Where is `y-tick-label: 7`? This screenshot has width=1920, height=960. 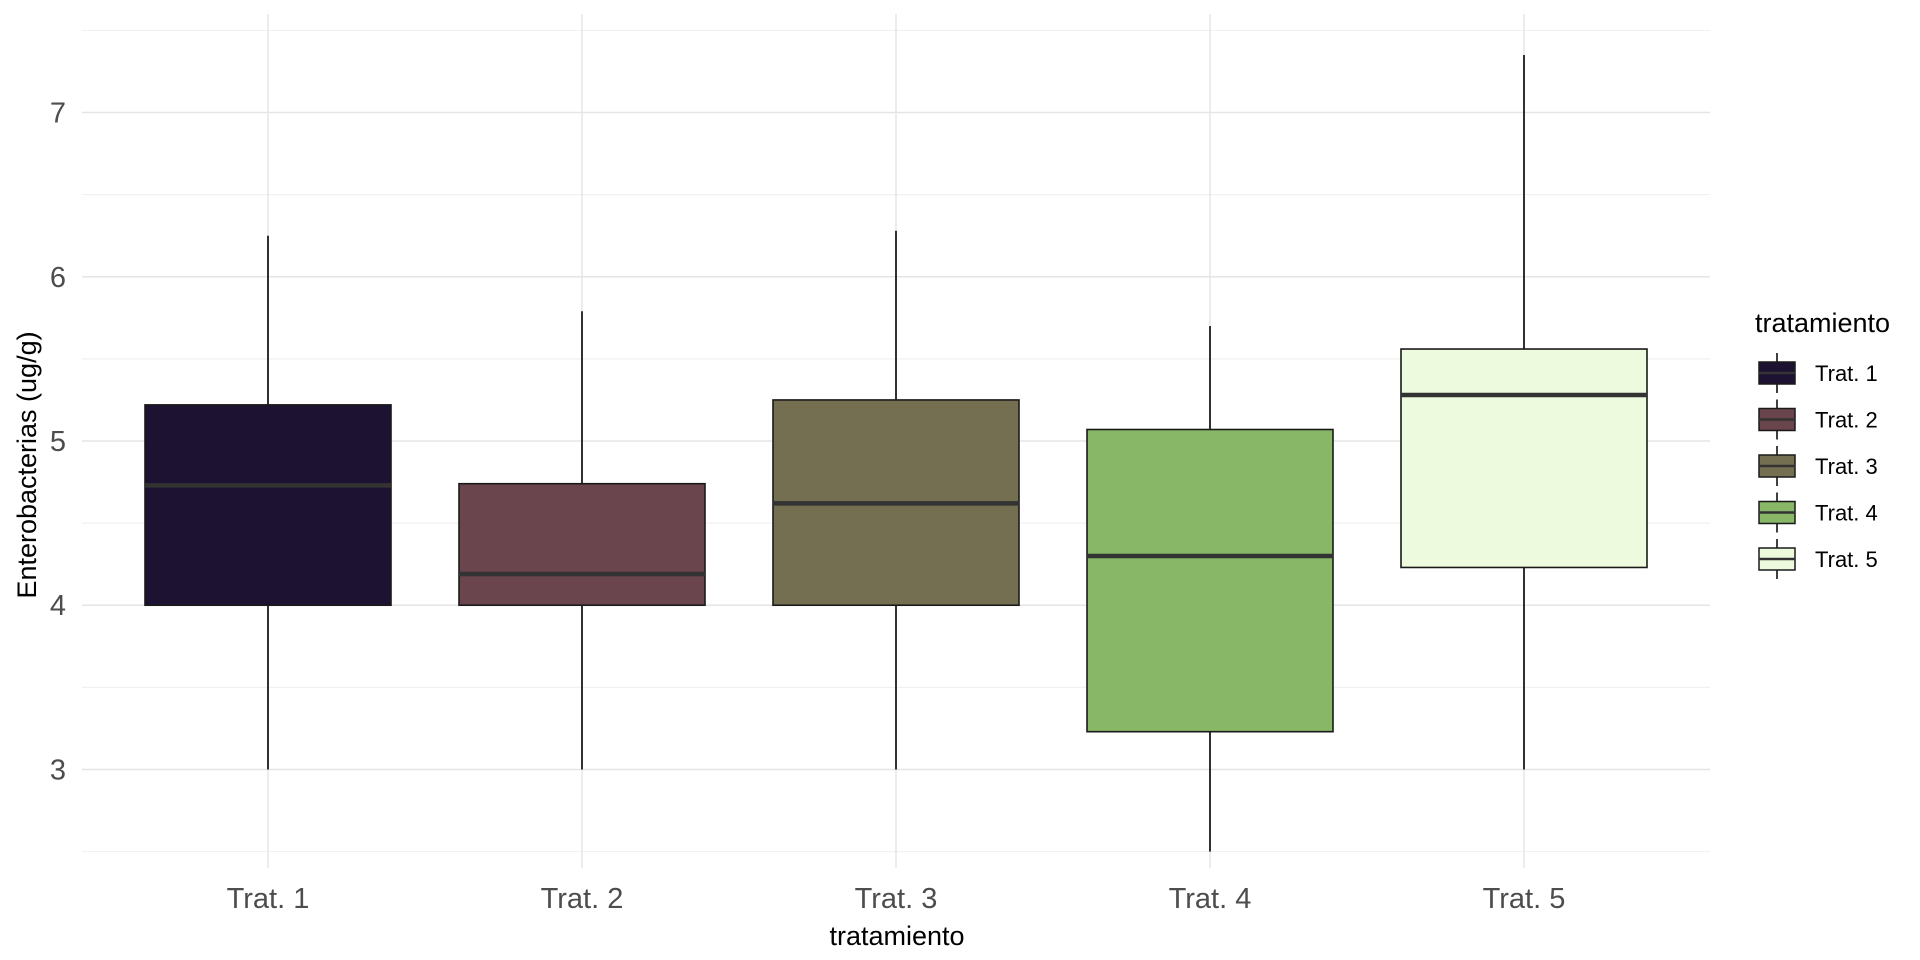
y-tick-label: 7 is located at coordinates (58, 114).